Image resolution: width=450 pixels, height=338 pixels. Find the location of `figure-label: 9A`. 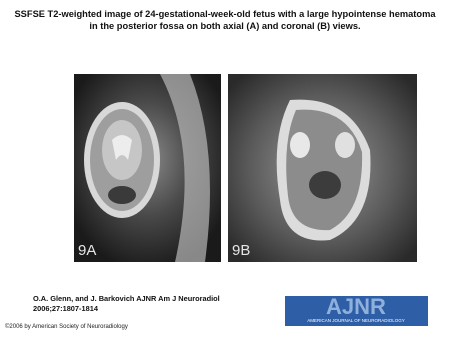

figure-label: 9A is located at coordinates (87, 250).